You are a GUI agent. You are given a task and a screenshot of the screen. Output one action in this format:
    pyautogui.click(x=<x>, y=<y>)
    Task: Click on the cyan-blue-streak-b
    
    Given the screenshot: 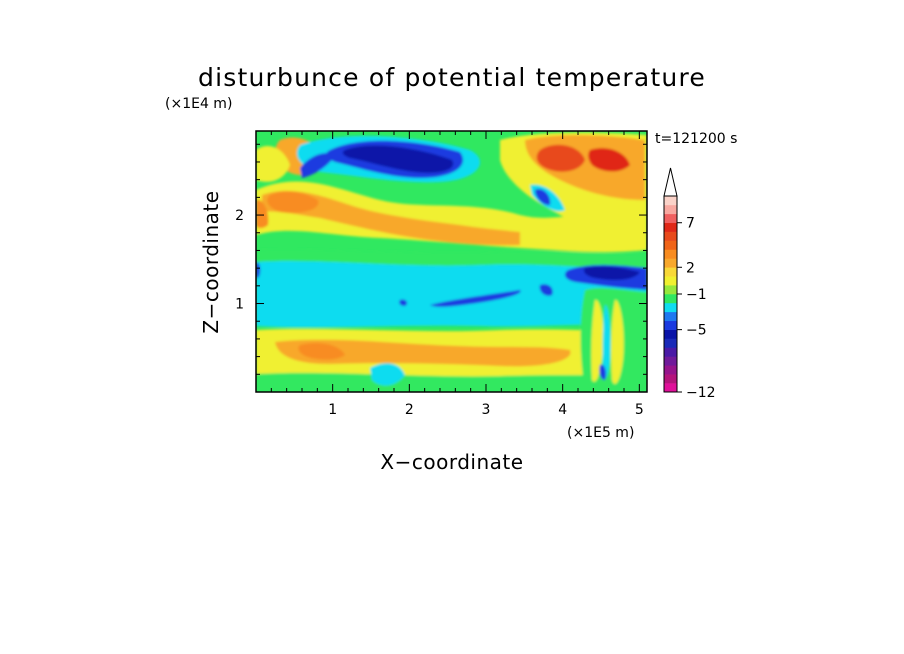 What is the action you would take?
    pyautogui.click(x=546, y=290)
    